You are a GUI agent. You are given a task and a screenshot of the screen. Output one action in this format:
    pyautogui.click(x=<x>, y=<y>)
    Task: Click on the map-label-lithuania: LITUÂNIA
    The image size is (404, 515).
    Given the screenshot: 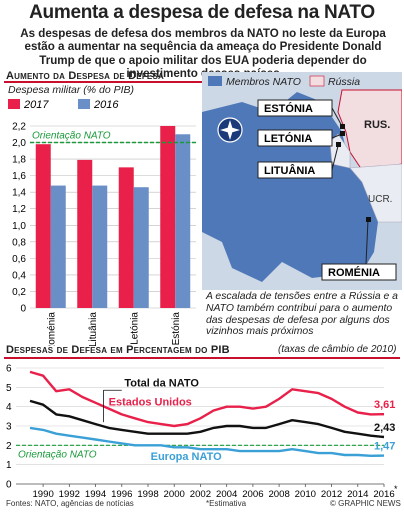 What is the action you would take?
    pyautogui.click(x=289, y=170)
    